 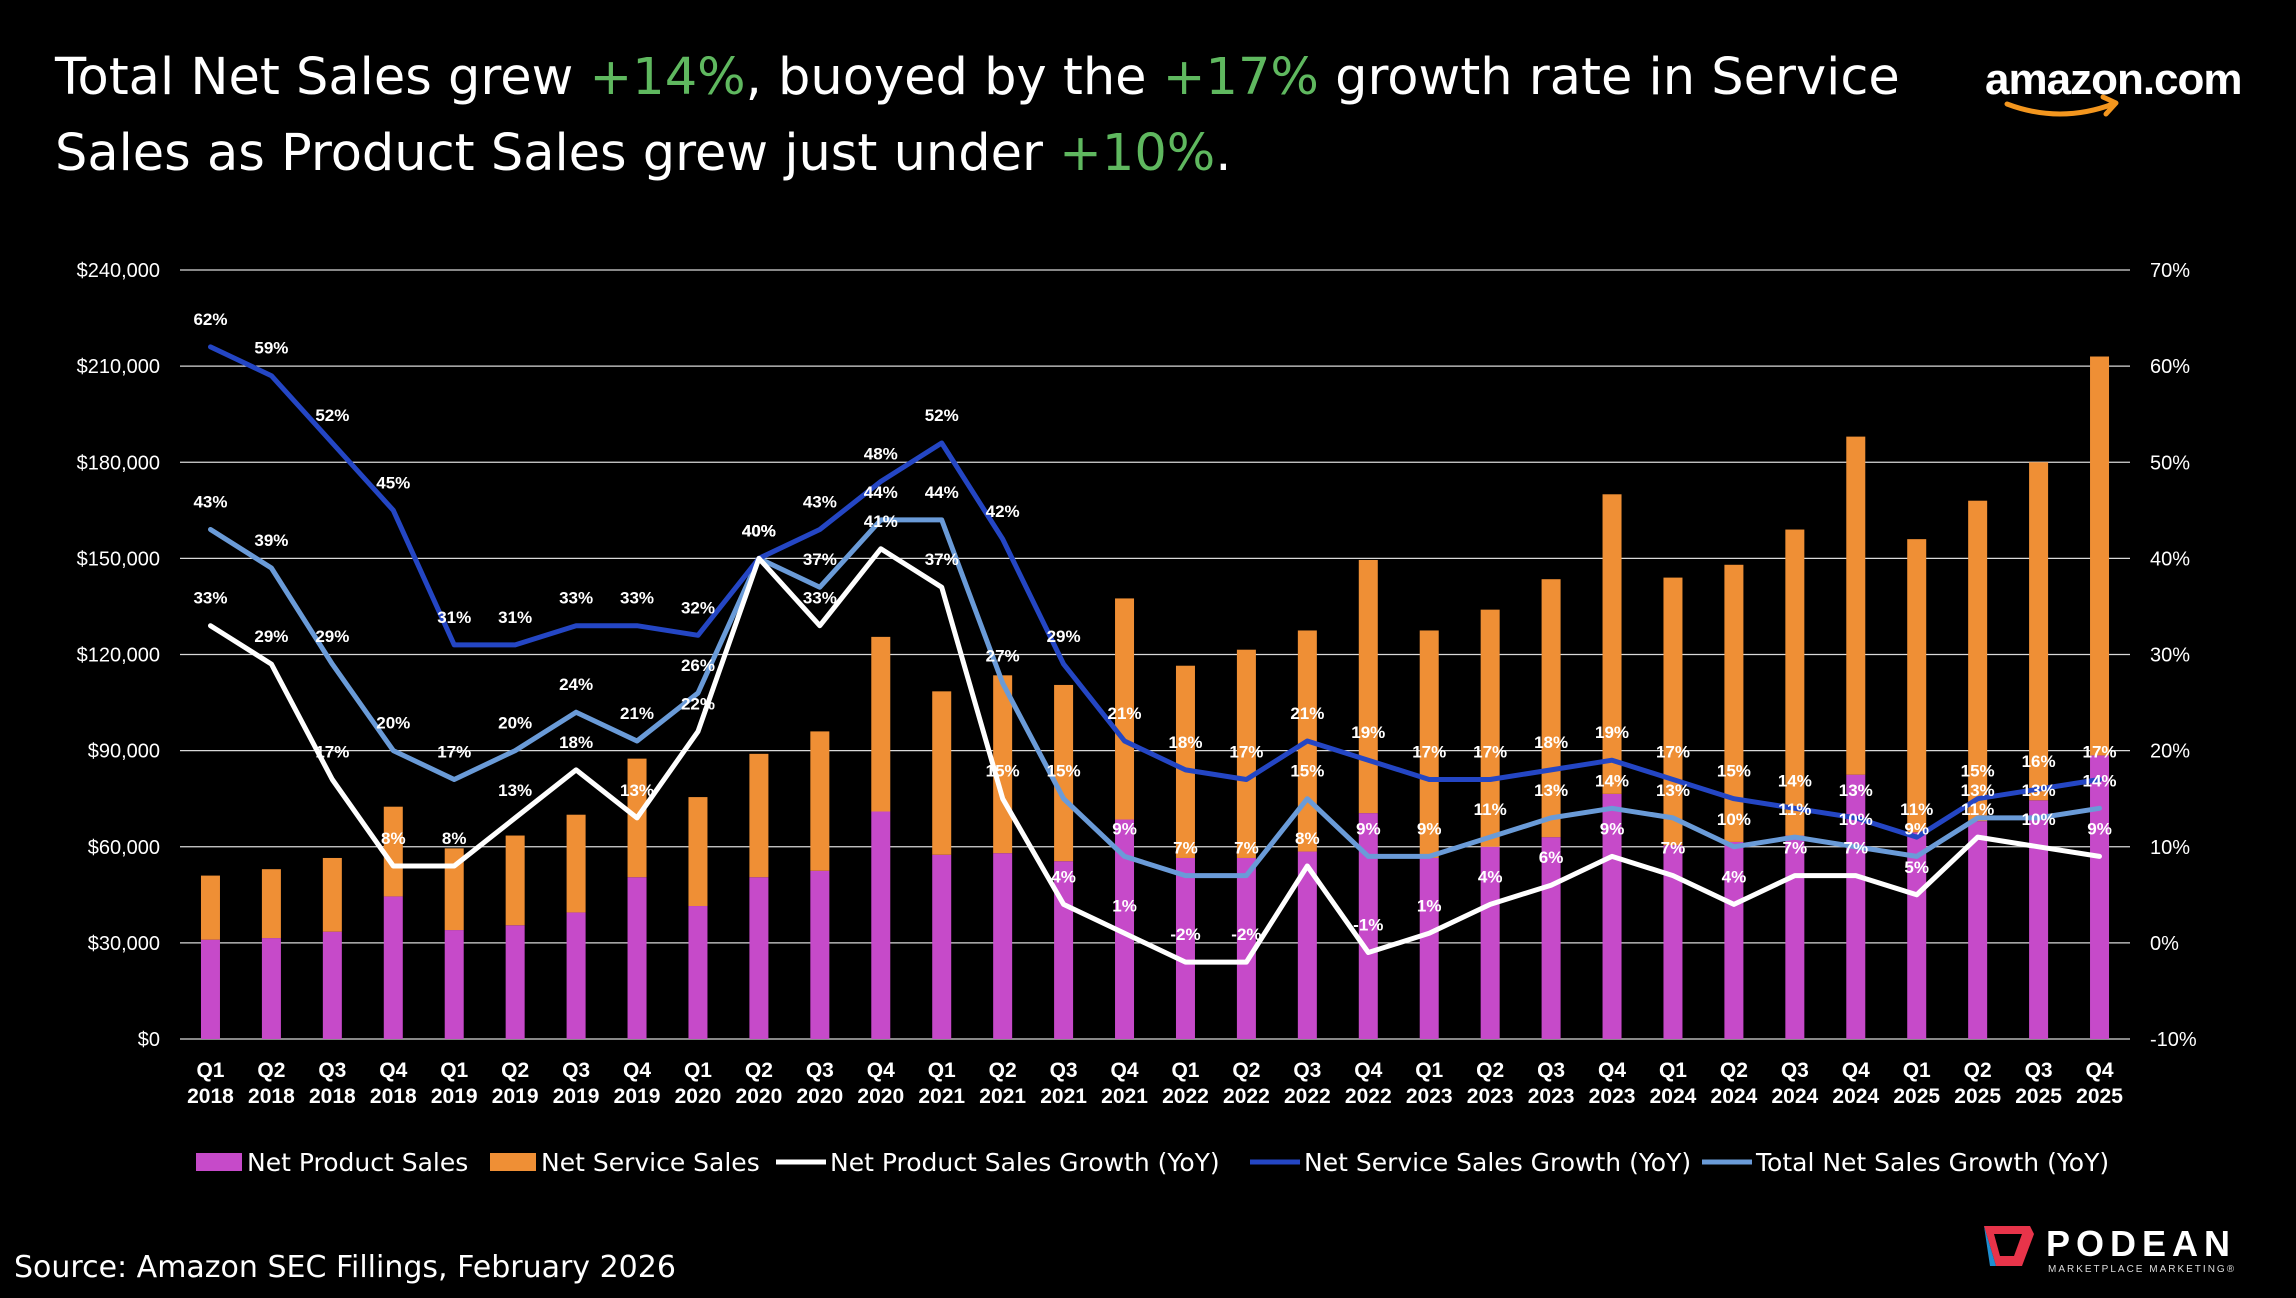 What do you see at coordinates (357, 1162) in the screenshot?
I see `legend-net-product-sales: Net Product Sales` at bounding box center [357, 1162].